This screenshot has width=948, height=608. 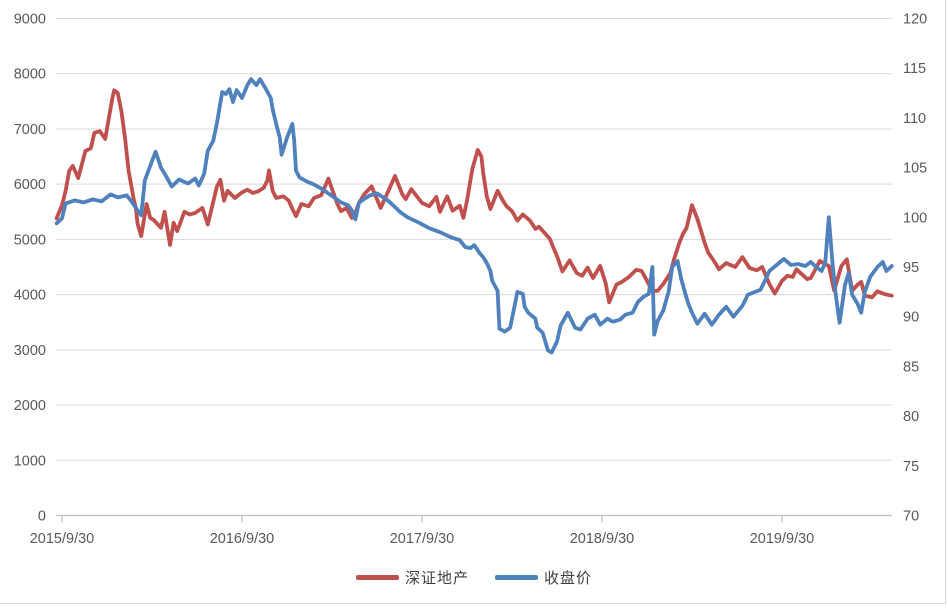 What do you see at coordinates (30, 351) in the screenshot?
I see `y-axis-left-label: 3000` at bounding box center [30, 351].